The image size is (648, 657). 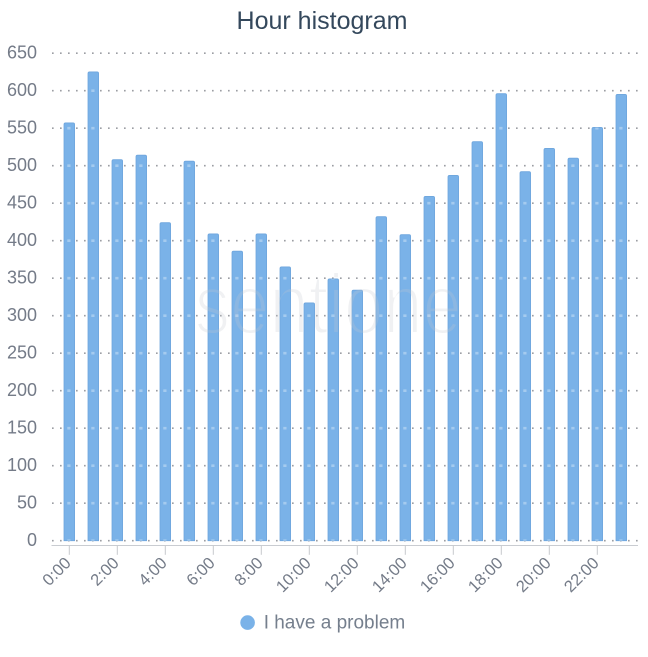 I want to click on svg-text: 650, so click(x=22, y=52).